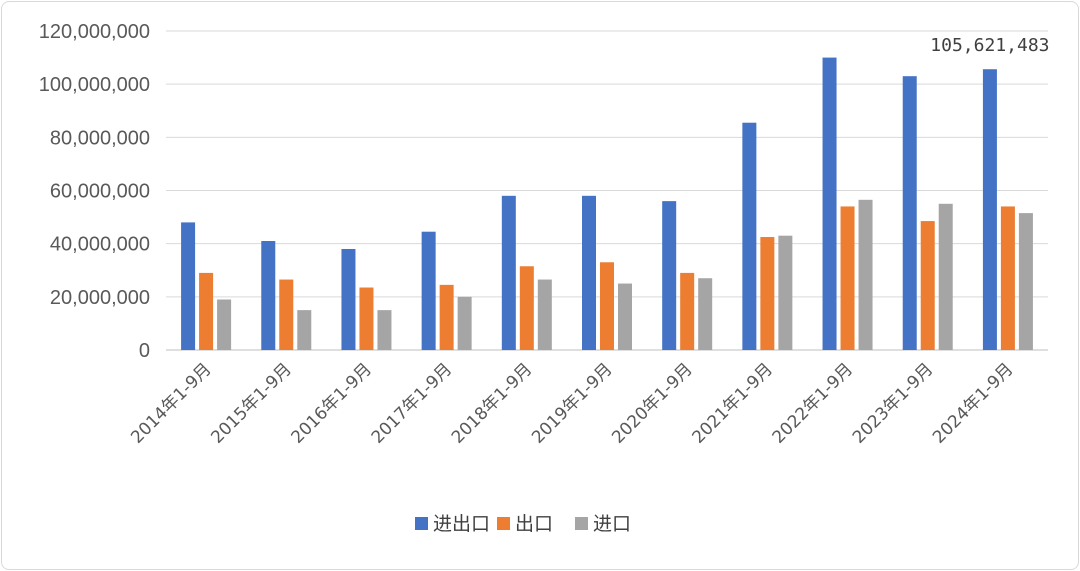 The height and width of the screenshot is (571, 1080). What do you see at coordinates (652, 403) in the screenshot?
I see `x-tick-label: 2020年1-9月` at bounding box center [652, 403].